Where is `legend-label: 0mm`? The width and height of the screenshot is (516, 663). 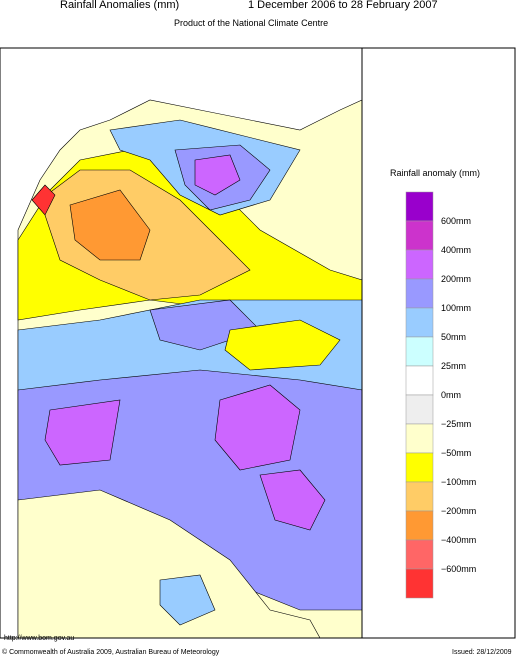 legend-label: 0mm is located at coordinates (451, 395).